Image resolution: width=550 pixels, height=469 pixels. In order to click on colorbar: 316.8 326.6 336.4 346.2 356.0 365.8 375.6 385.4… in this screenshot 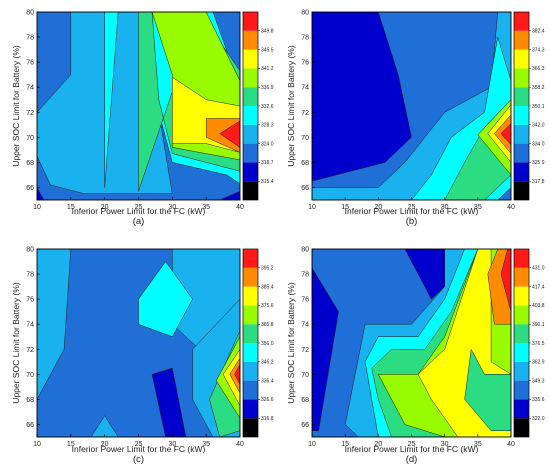, I will do `click(258, 343)`.